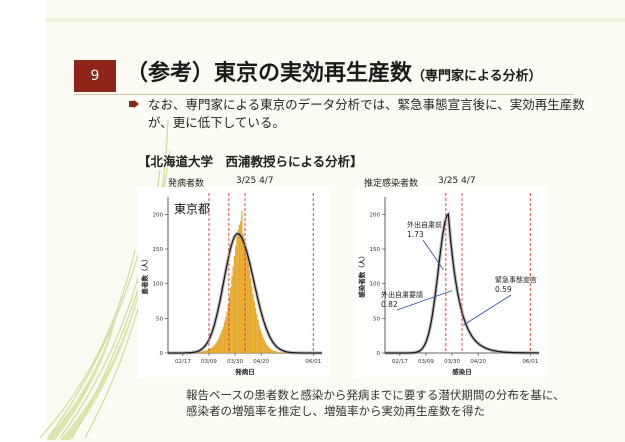  I want to click on y-axis-label: 患者数（人）, so click(144, 275).